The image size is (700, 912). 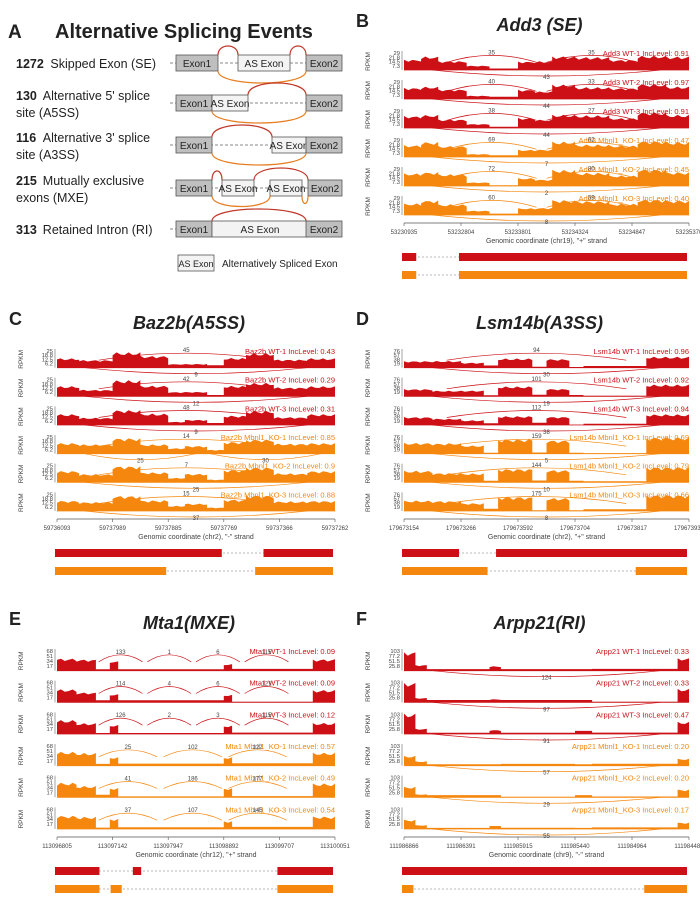 What do you see at coordinates (518, 233) in the screenshot?
I see `x-tick-label: 53233801` at bounding box center [518, 233].